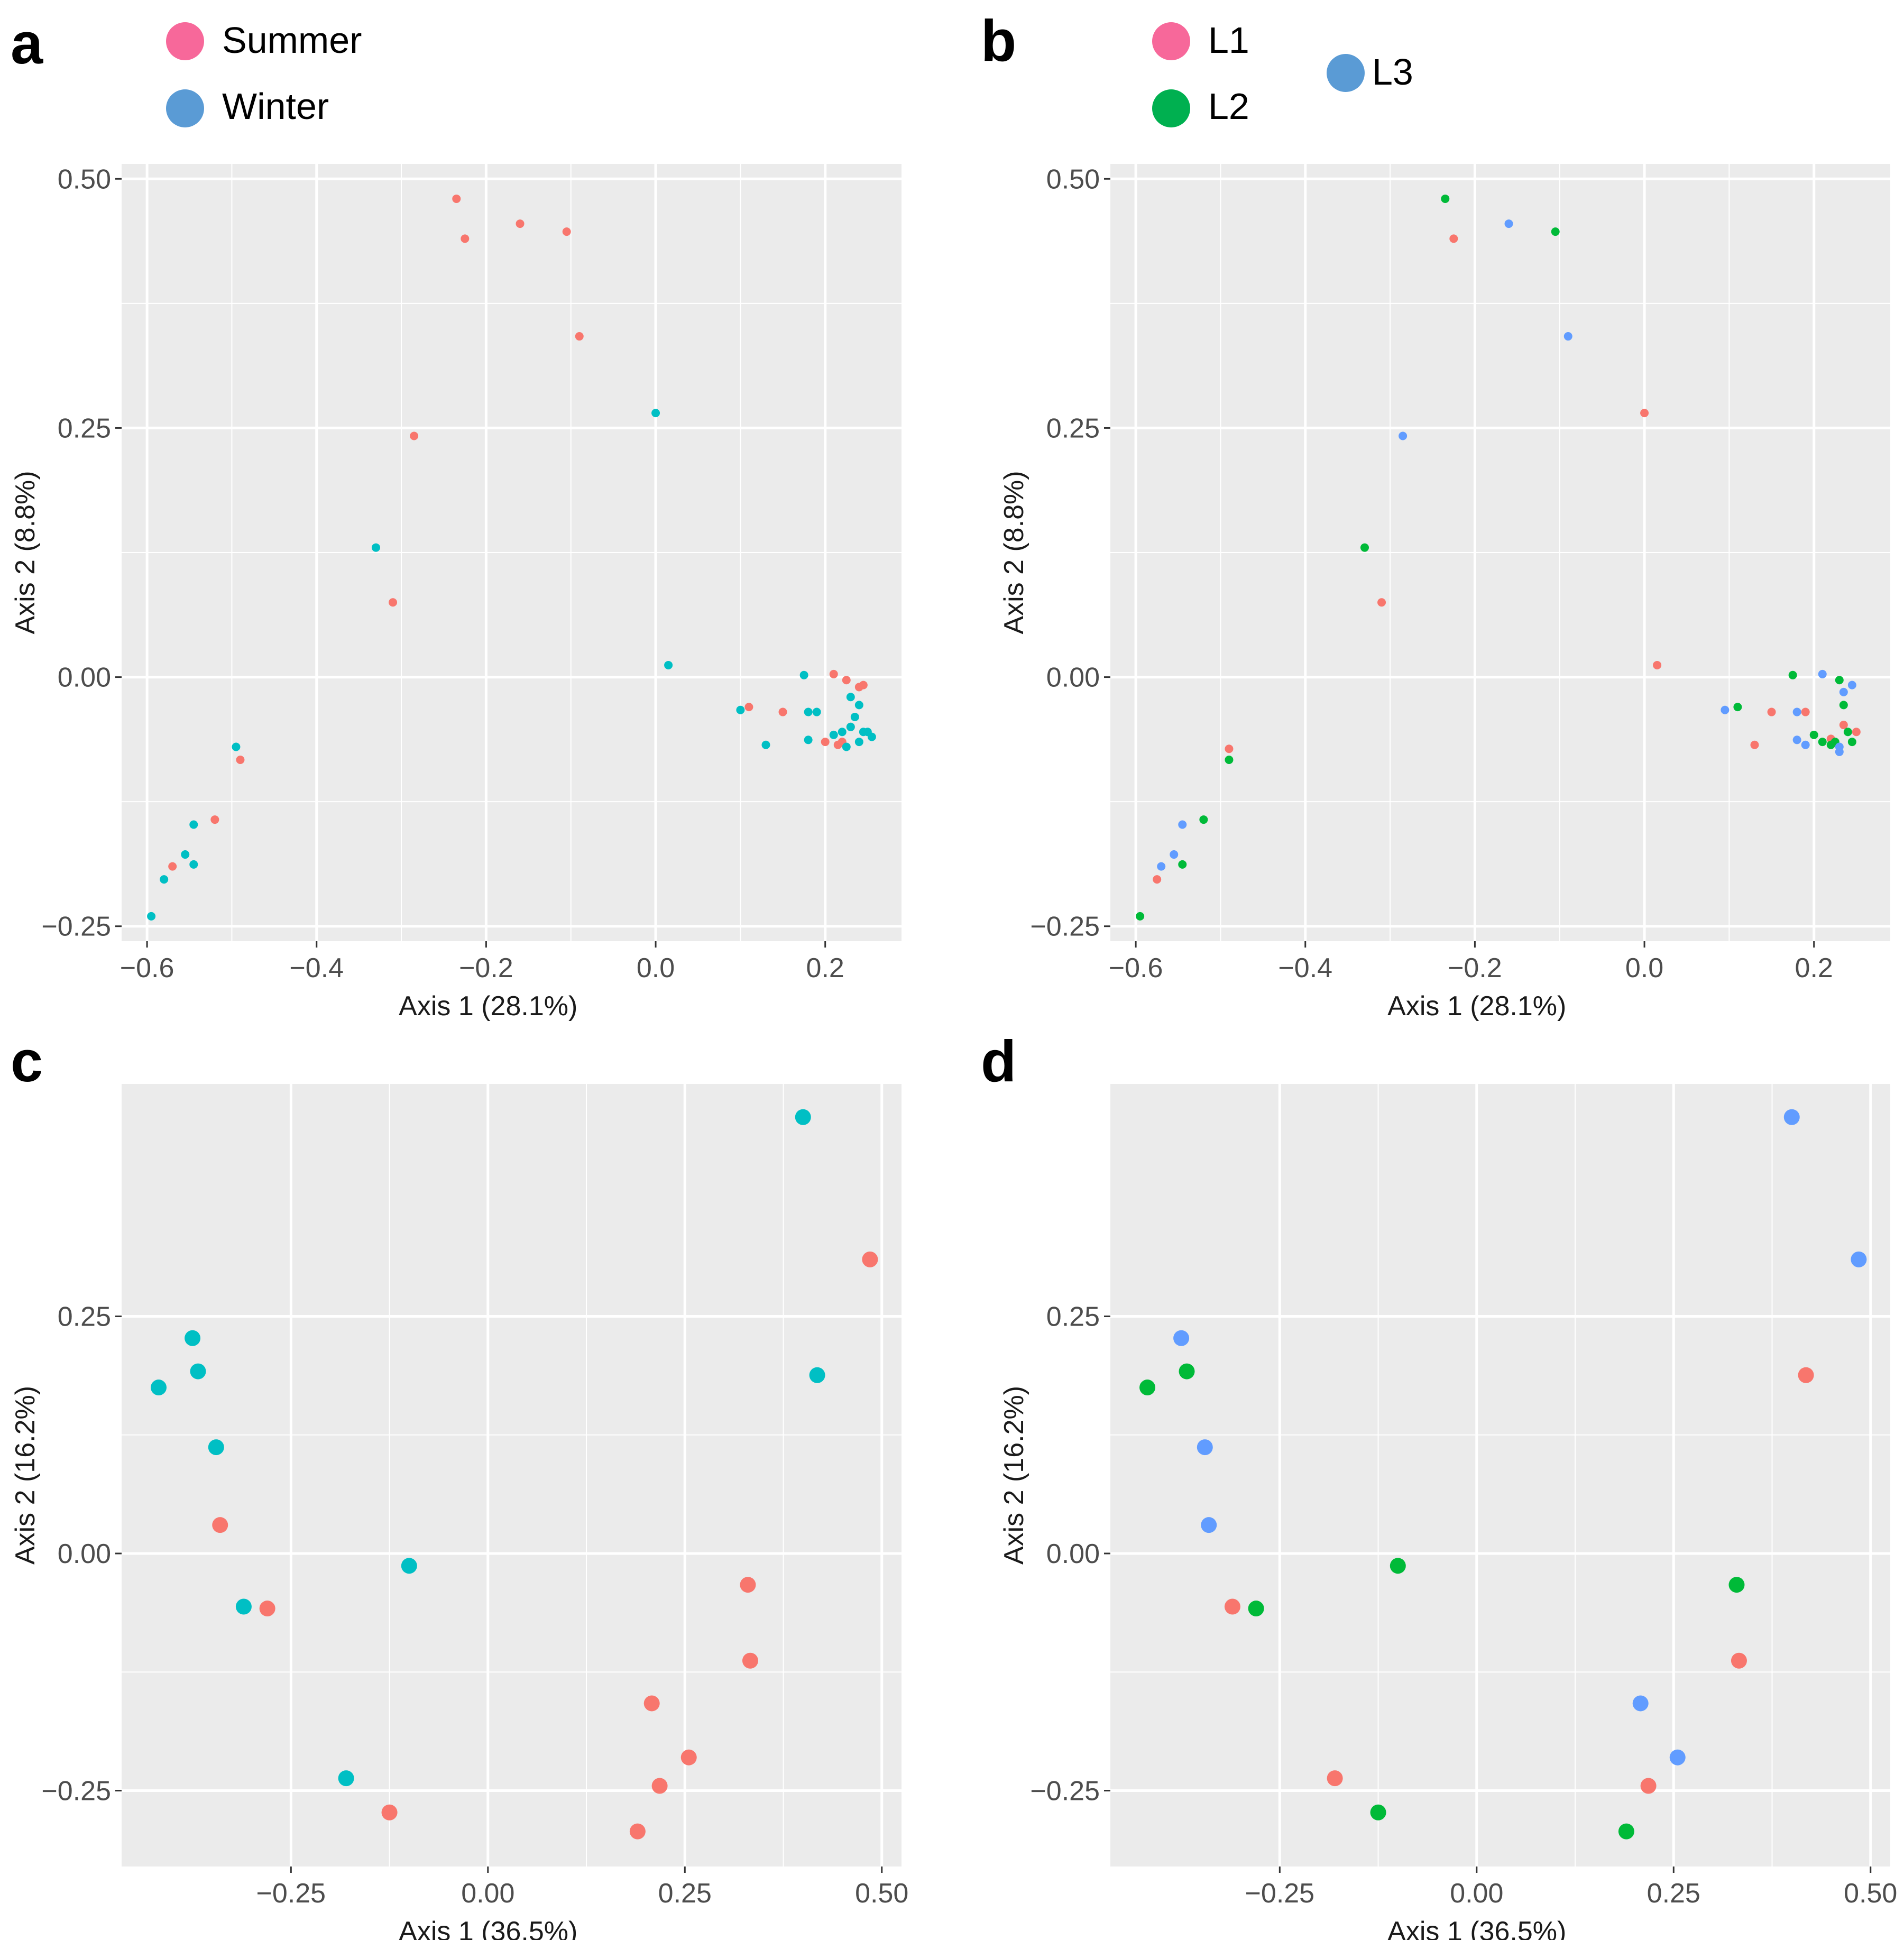 Image resolution: width=1904 pixels, height=1940 pixels. Describe the element at coordinates (264, 73) in the screenshot. I see `legend-season: Summer Winter` at that location.